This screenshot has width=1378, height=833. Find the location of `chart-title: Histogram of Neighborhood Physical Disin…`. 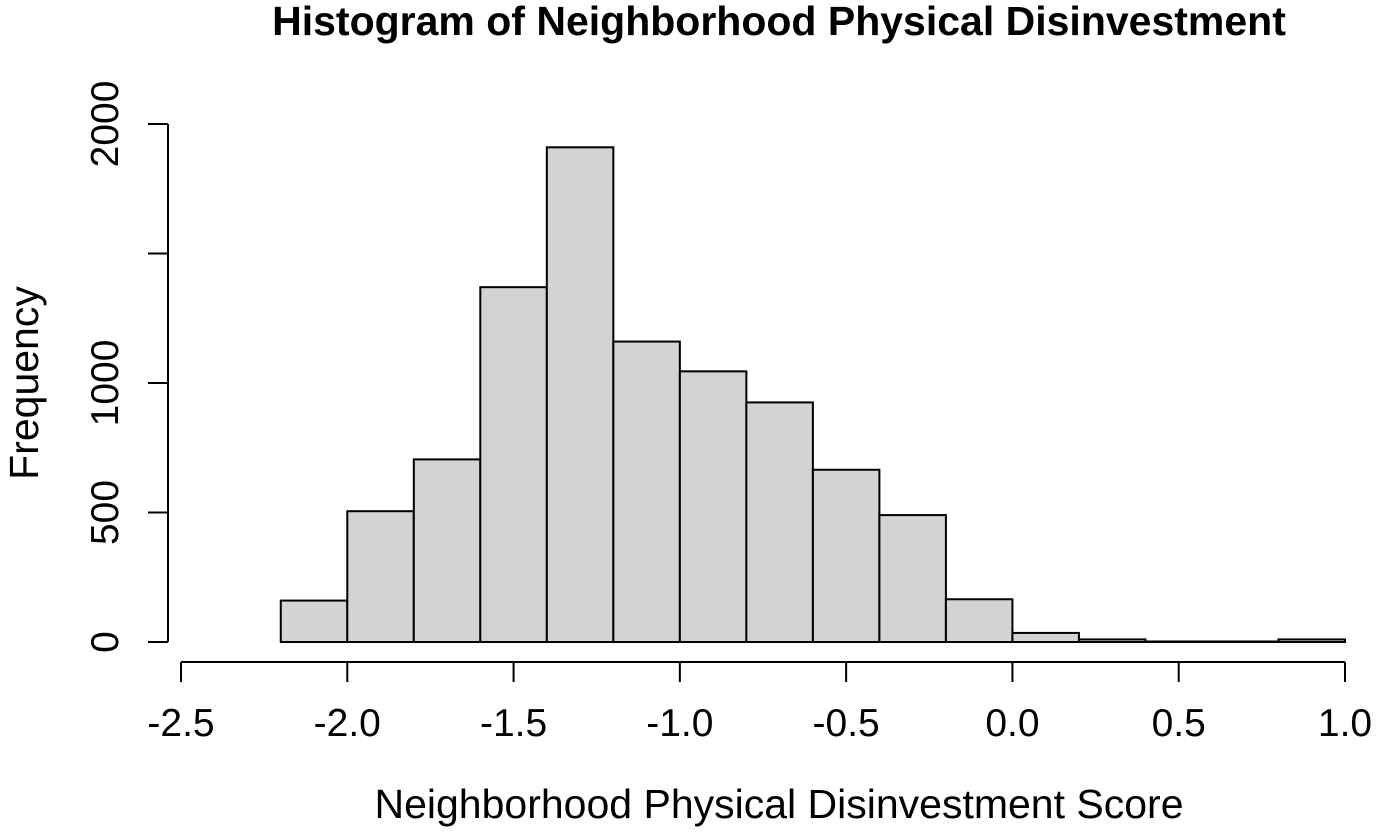

chart-title: Histogram of Neighborhood Physical Disin… is located at coordinates (779, 22).